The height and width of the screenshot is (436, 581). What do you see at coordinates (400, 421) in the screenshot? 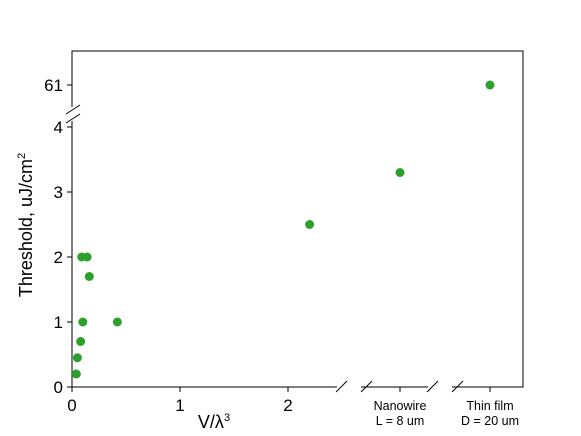
I see `category-label: L = 8 um` at bounding box center [400, 421].